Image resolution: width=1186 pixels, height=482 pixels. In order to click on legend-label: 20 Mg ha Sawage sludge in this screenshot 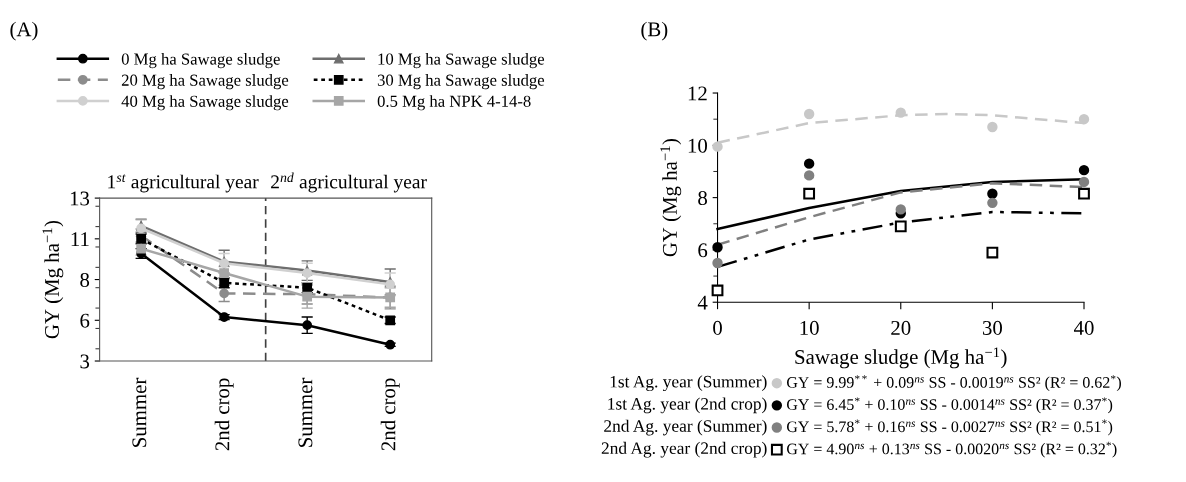, I will do `click(205, 82)`.